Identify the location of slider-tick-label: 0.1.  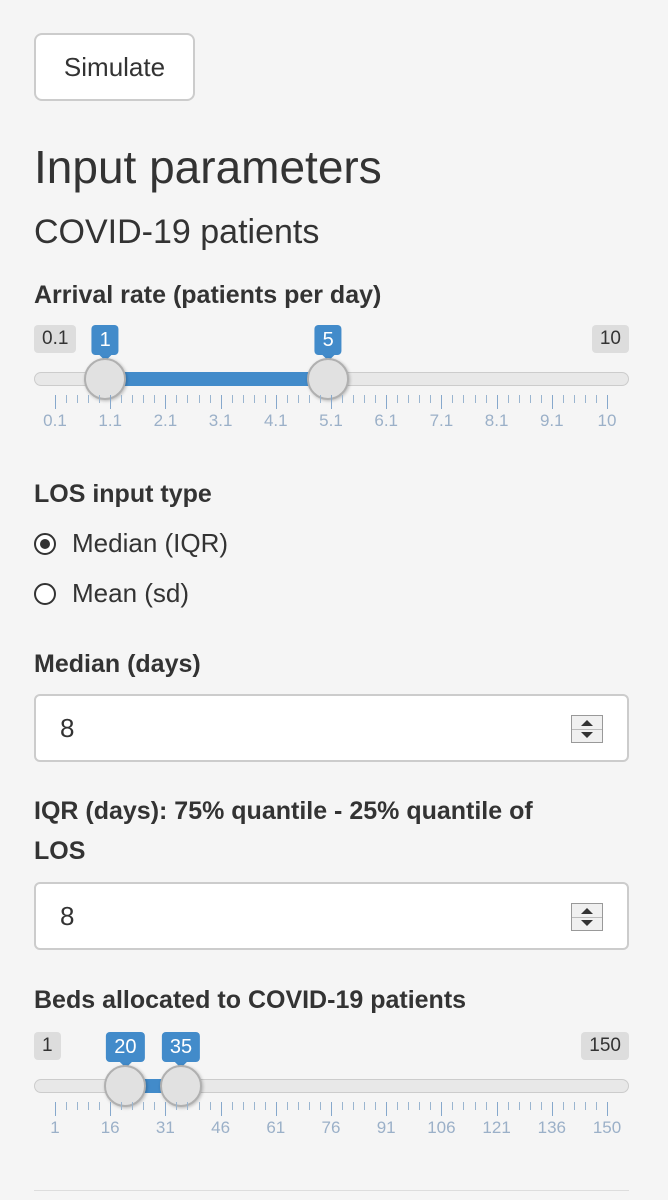
(55, 420).